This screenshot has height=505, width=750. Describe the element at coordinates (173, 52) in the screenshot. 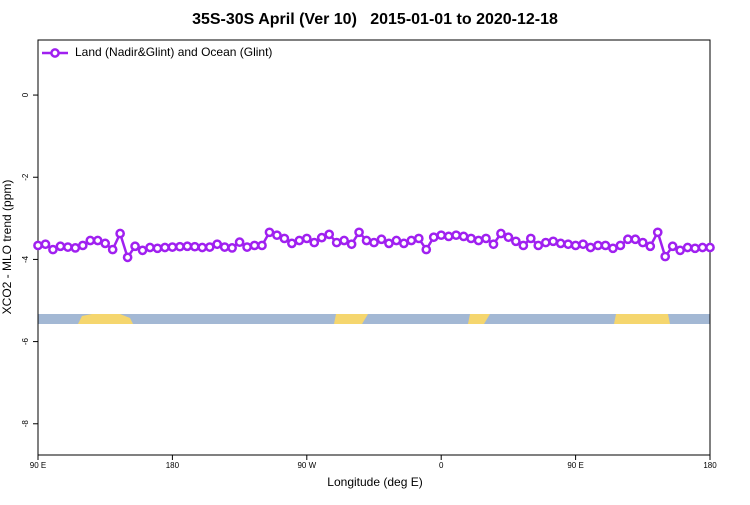

I see `legend-label: Land (Nadir&Glint) and Ocean (Glint)` at that location.